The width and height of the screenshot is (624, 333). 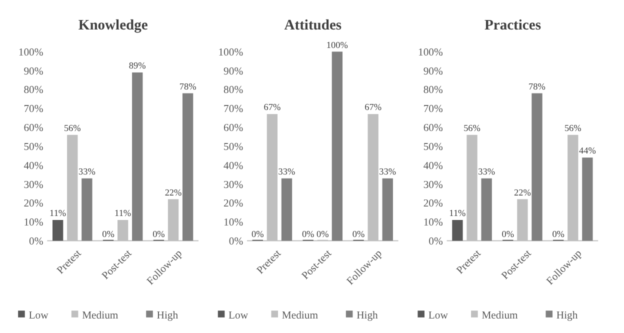 What do you see at coordinates (513, 25) in the screenshot?
I see `chart-title: Practices` at bounding box center [513, 25].